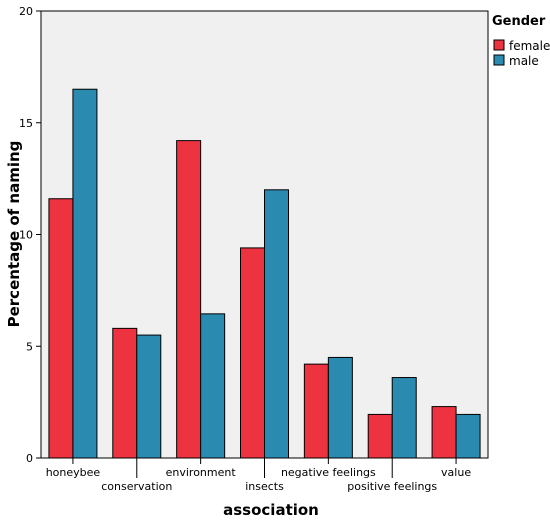 This screenshot has width=550, height=522. What do you see at coordinates (73, 472) in the screenshot?
I see `x-tick-label-0: honeybee` at bounding box center [73, 472].